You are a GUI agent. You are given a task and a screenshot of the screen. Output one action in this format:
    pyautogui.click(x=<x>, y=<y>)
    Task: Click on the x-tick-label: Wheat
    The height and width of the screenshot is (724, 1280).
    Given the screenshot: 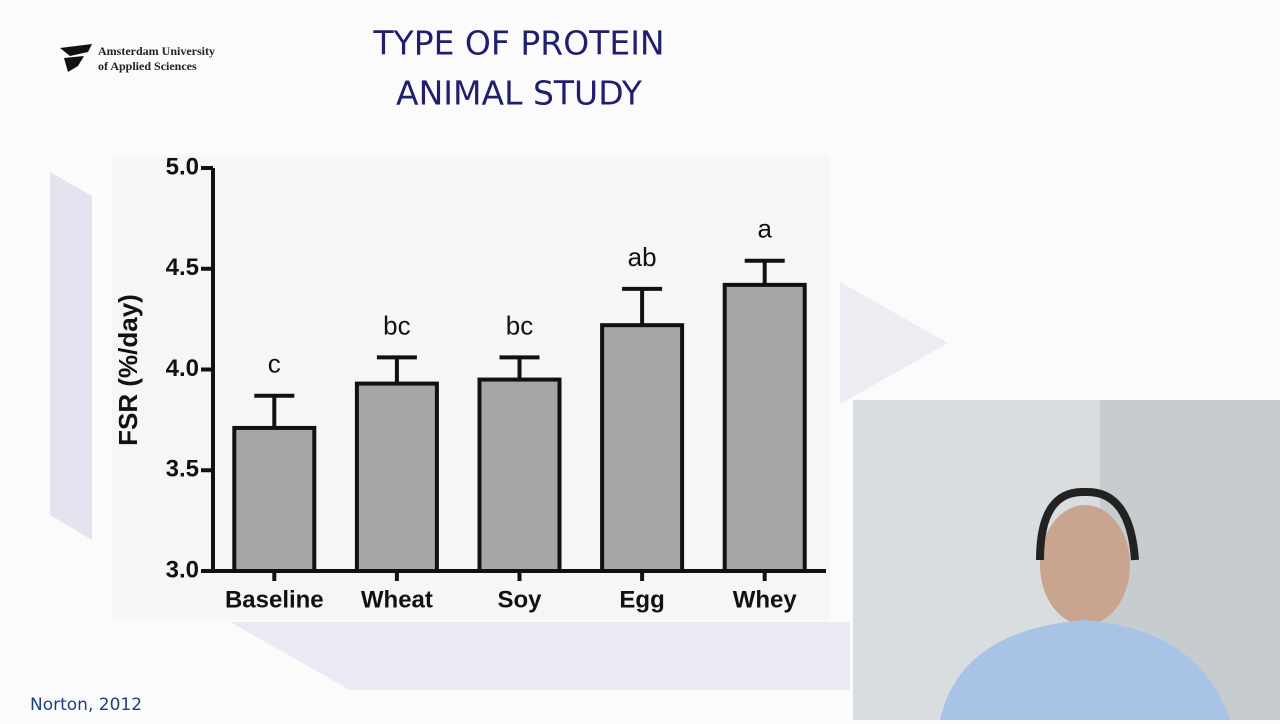 What is the action you would take?
    pyautogui.click(x=397, y=599)
    